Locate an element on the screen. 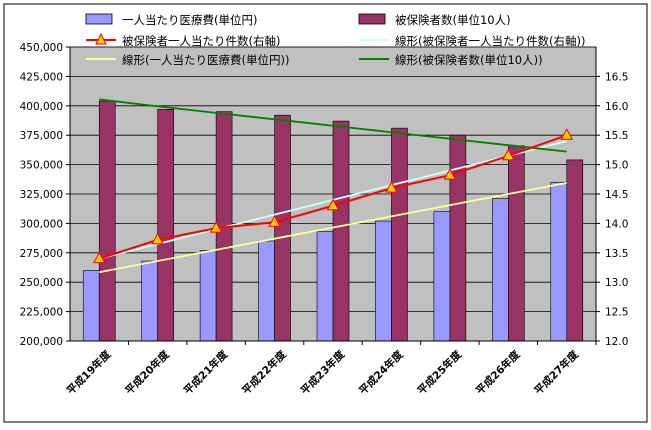 The height and width of the screenshot is (430, 651). legend-label: 線形(被保険者一人当たり件数(右軸)) is located at coordinates (490, 41).